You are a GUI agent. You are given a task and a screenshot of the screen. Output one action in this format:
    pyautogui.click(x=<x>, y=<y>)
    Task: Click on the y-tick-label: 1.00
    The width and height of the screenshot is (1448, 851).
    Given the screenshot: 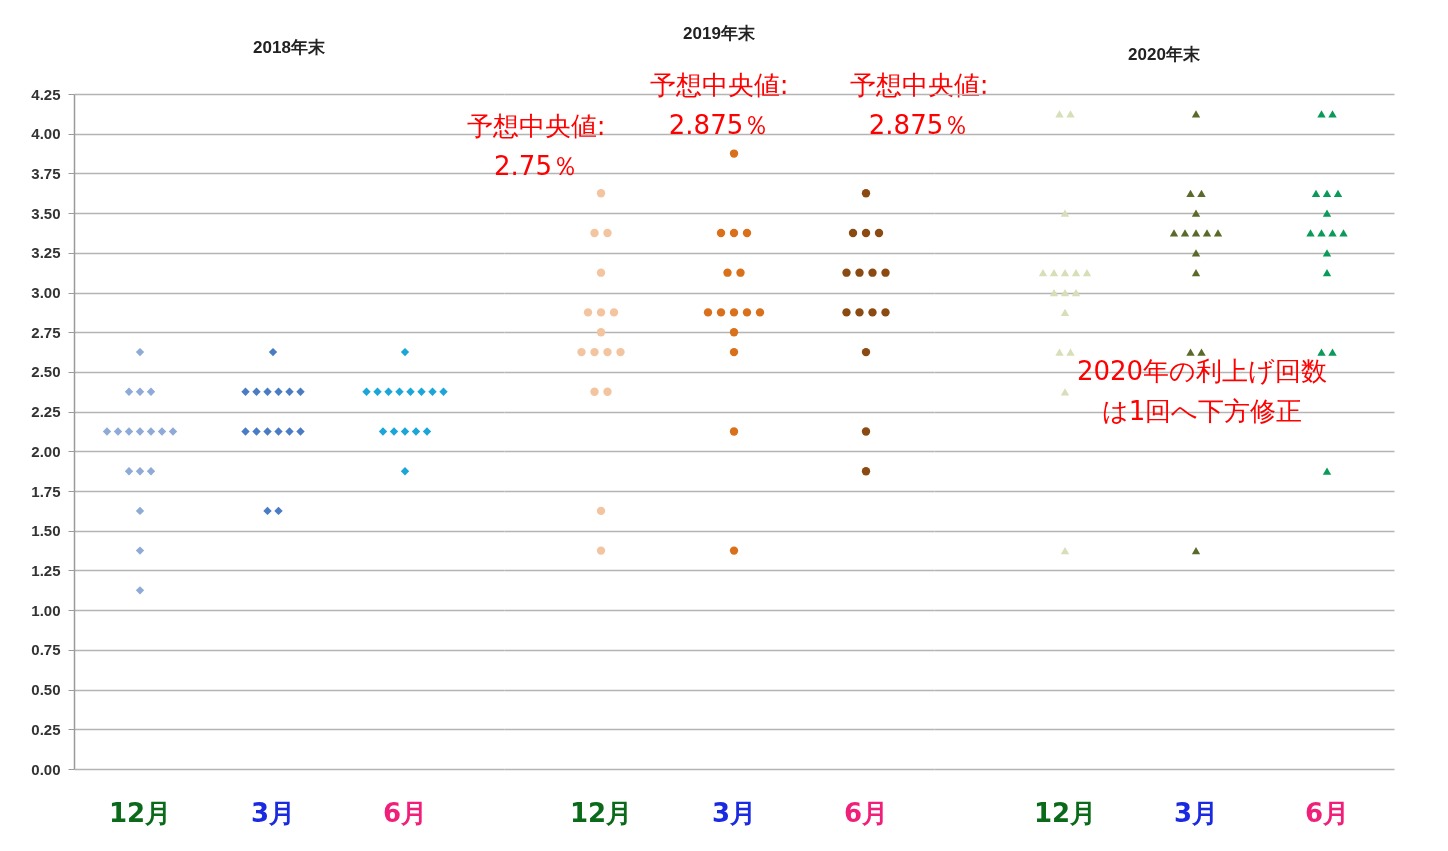 What is the action you would take?
    pyautogui.click(x=46, y=610)
    